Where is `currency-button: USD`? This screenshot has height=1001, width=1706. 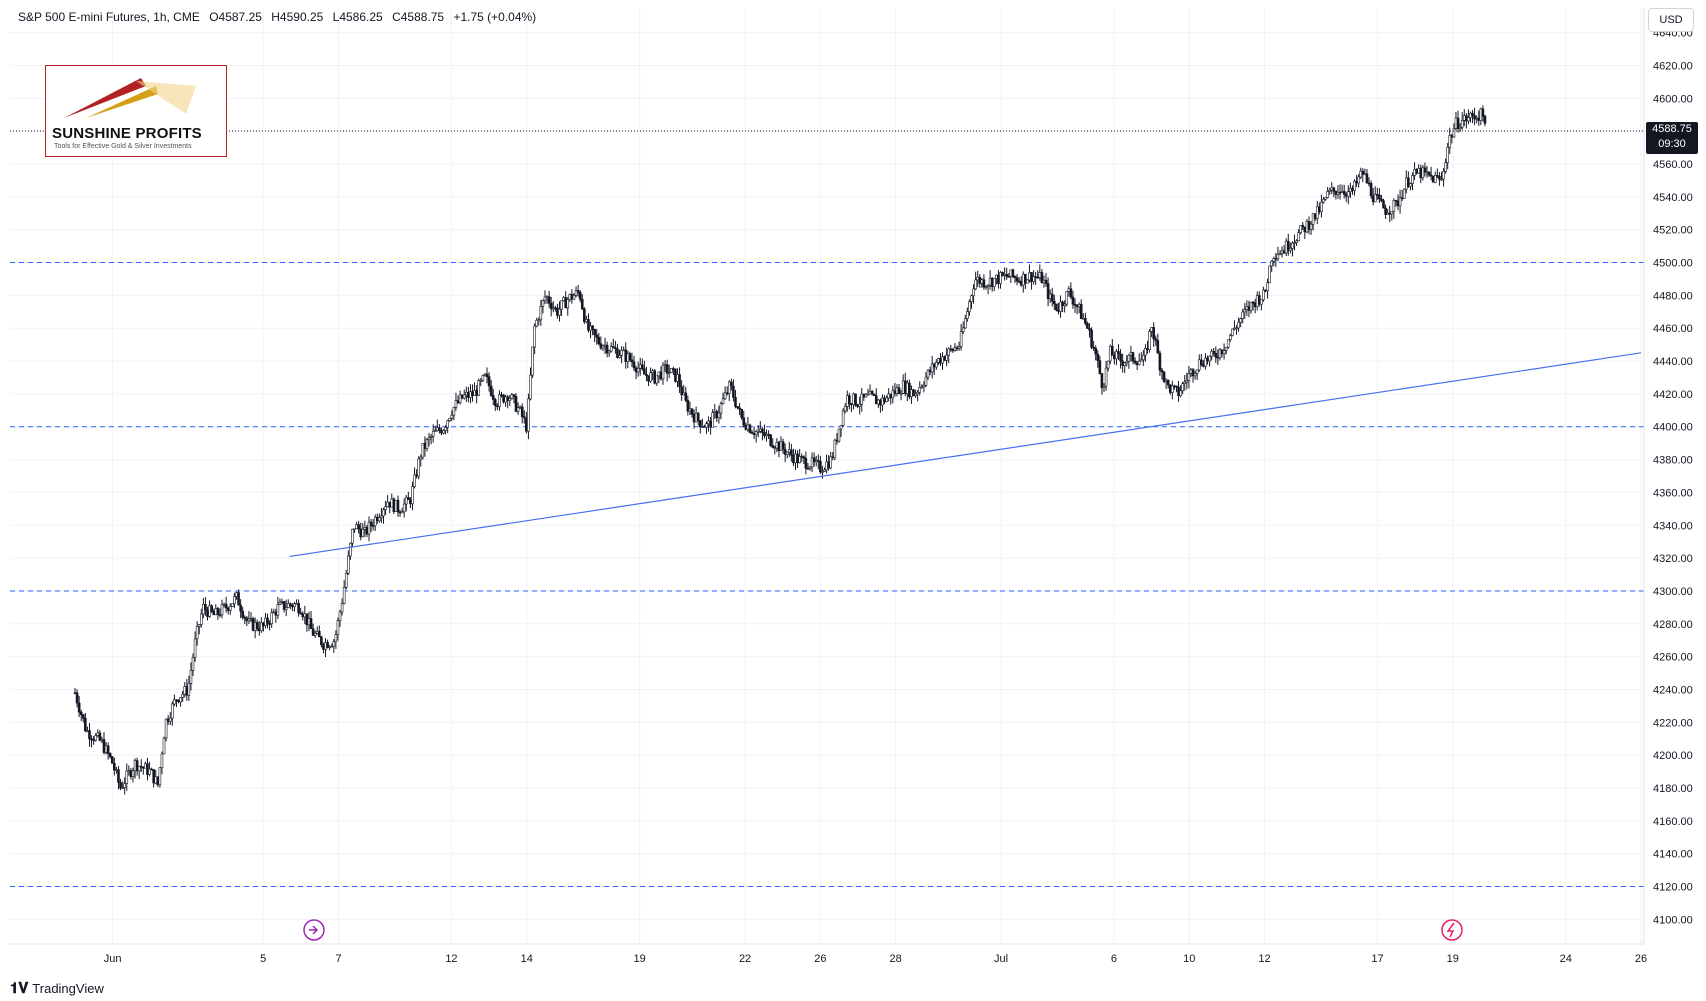 currency-button: USD is located at coordinates (1671, 20).